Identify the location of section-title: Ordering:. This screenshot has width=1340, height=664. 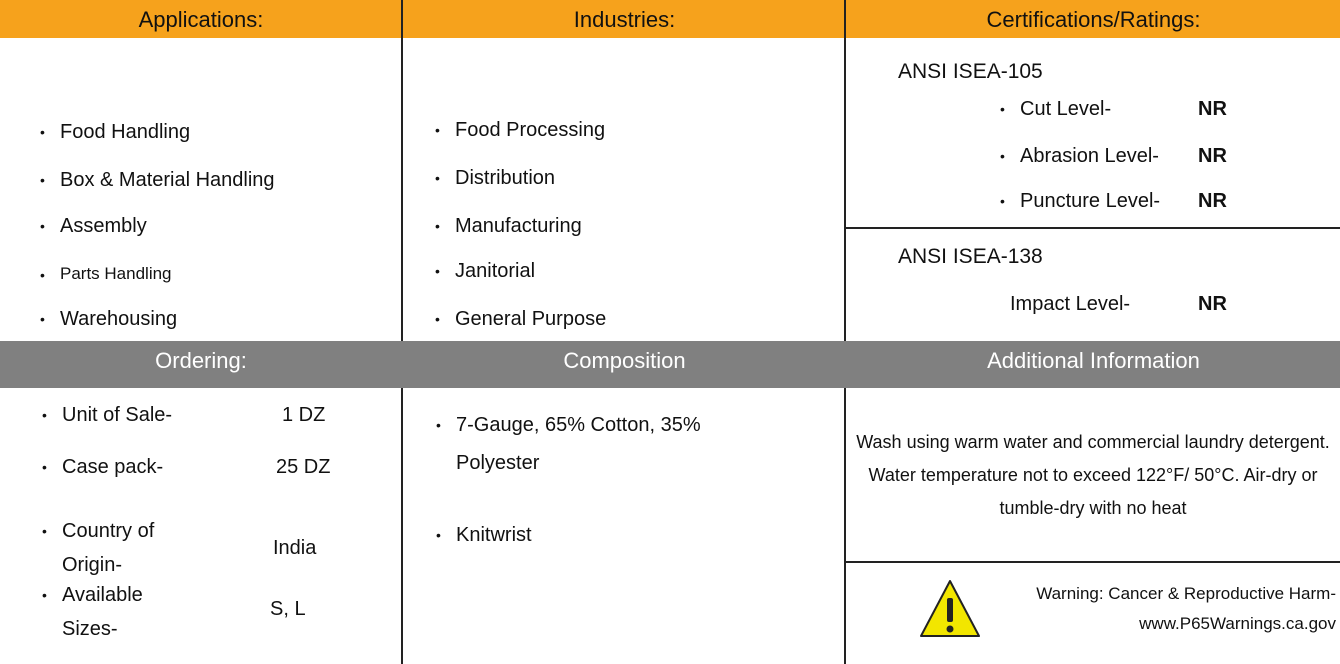
(201, 360).